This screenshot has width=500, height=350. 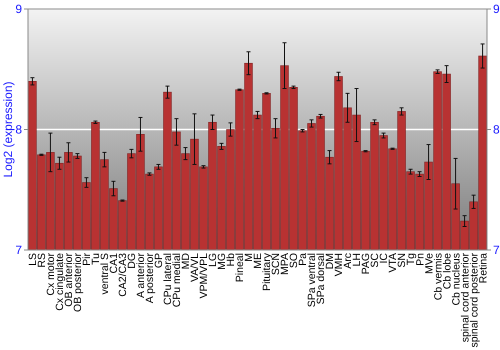 What do you see at coordinates (496, 250) in the screenshot?
I see `y2-tick-label: 7` at bounding box center [496, 250].